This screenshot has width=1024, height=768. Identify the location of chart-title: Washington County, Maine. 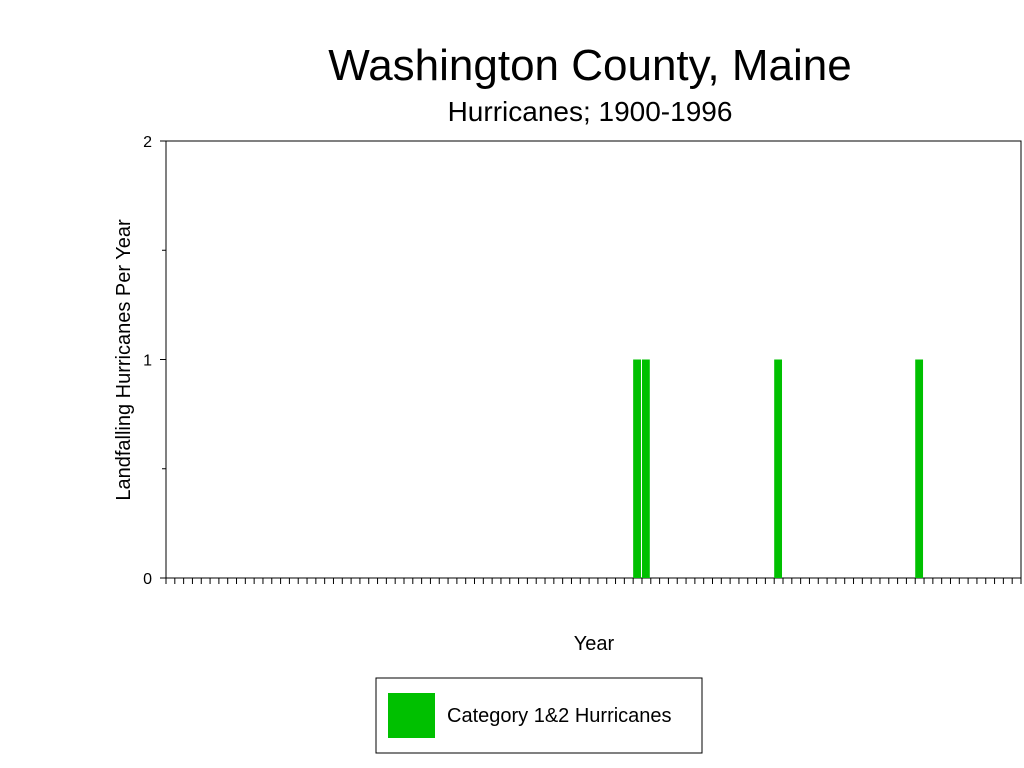
(589, 65).